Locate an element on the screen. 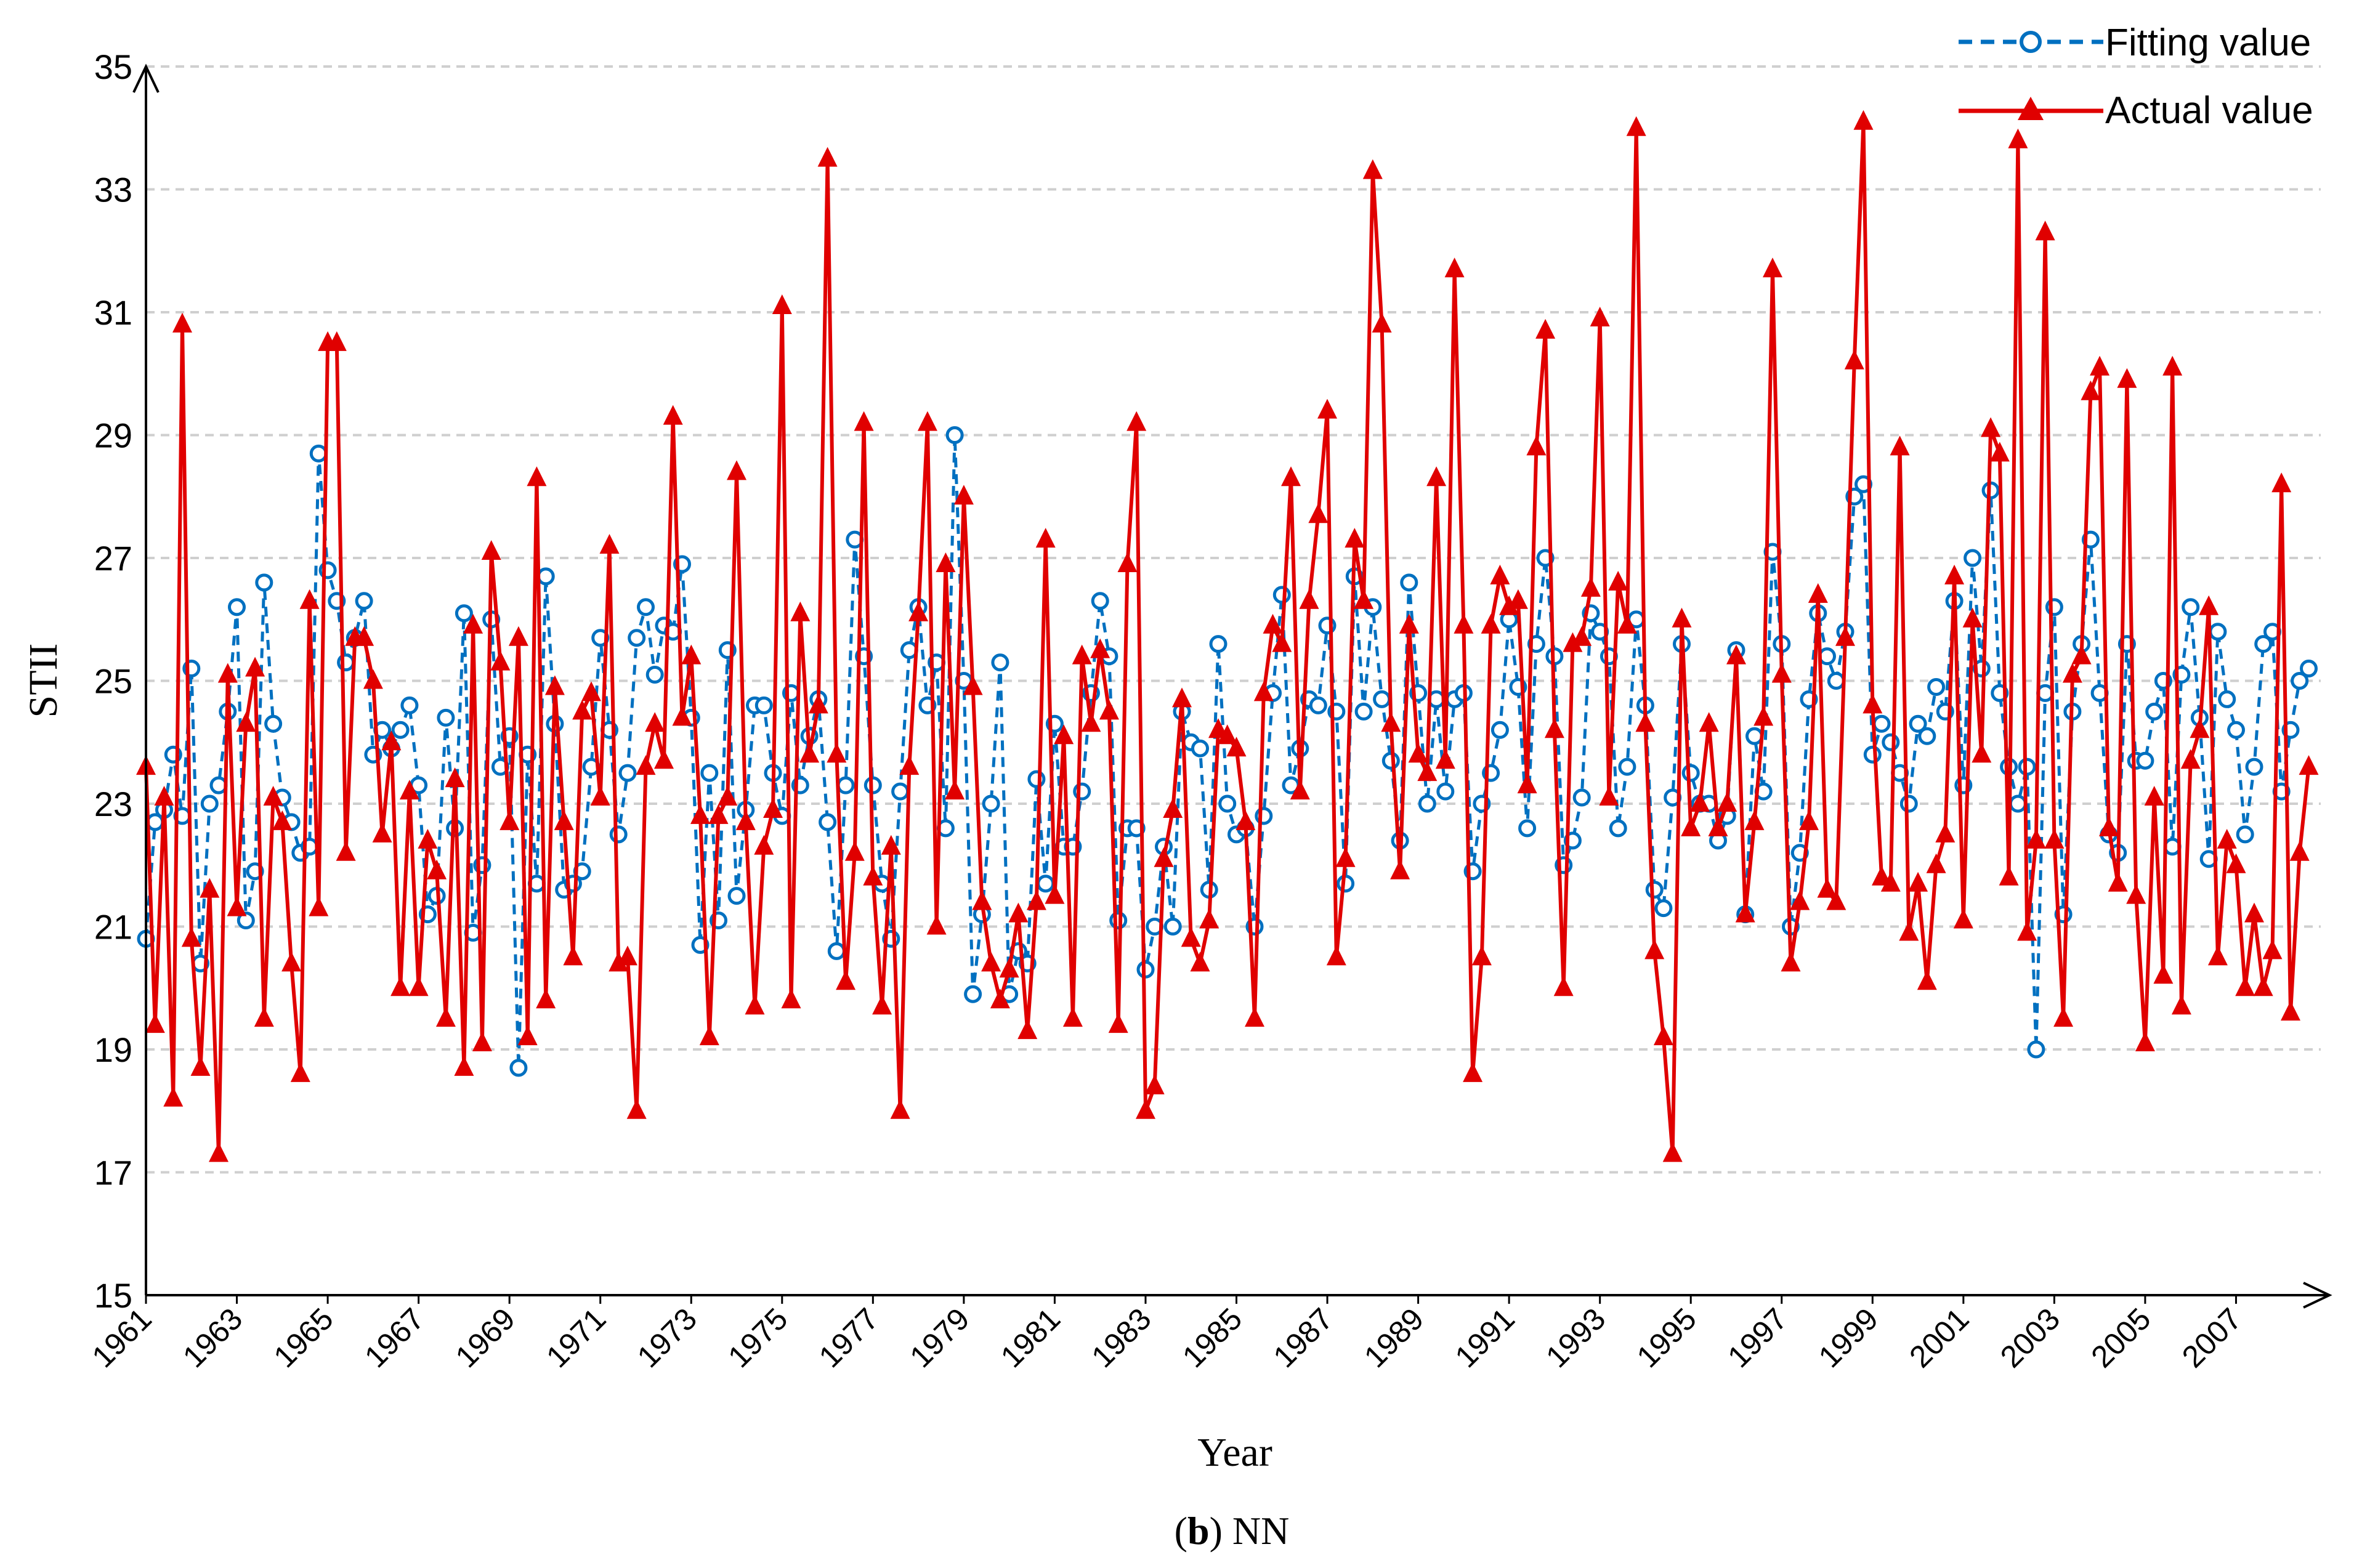 The width and height of the screenshot is (2354, 1568). caption-letter: b is located at coordinates (1199, 1531).